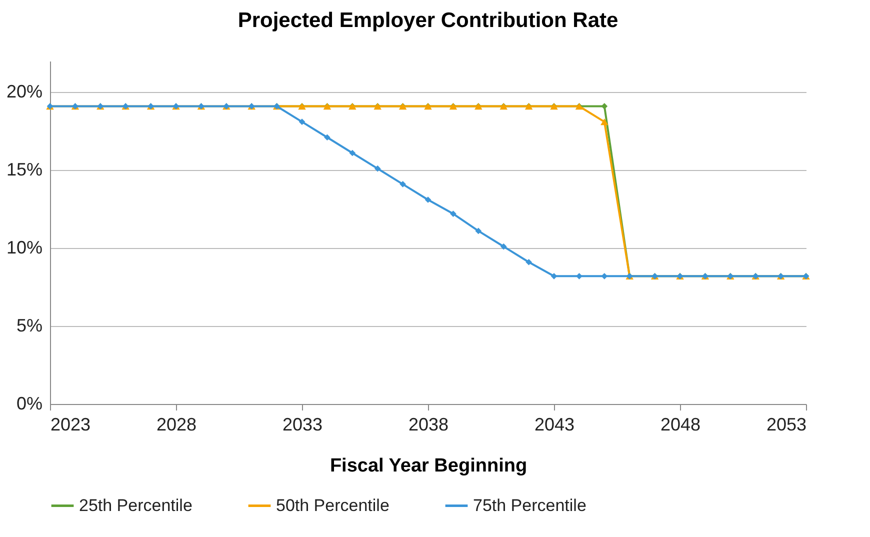 This screenshot has height=537, width=870. Describe the element at coordinates (24, 170) in the screenshot. I see `y-tick-label: 15%` at that location.